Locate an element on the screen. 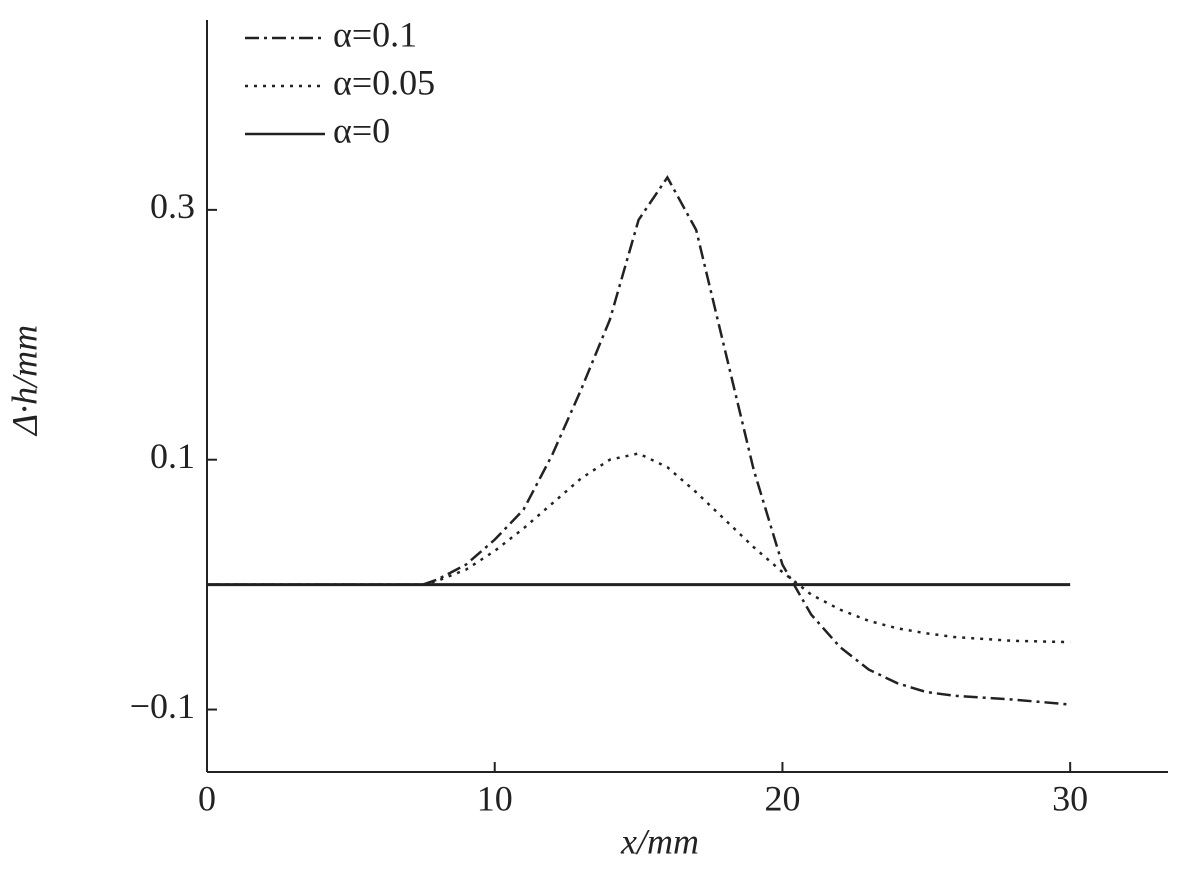  legend-label: α=0.05 is located at coordinates (384, 82).